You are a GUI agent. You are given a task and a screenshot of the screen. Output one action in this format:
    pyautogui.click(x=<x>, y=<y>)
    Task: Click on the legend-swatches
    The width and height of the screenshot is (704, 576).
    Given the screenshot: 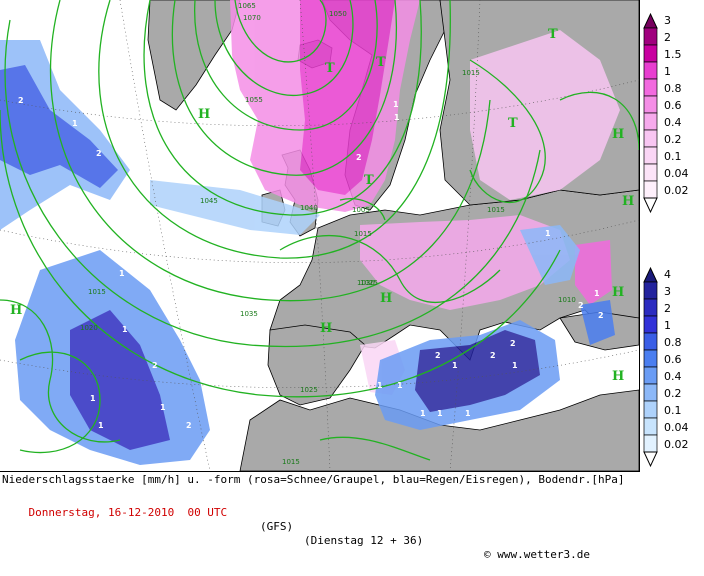 What is the action you would take?
    pyautogui.click(x=650, y=240)
    